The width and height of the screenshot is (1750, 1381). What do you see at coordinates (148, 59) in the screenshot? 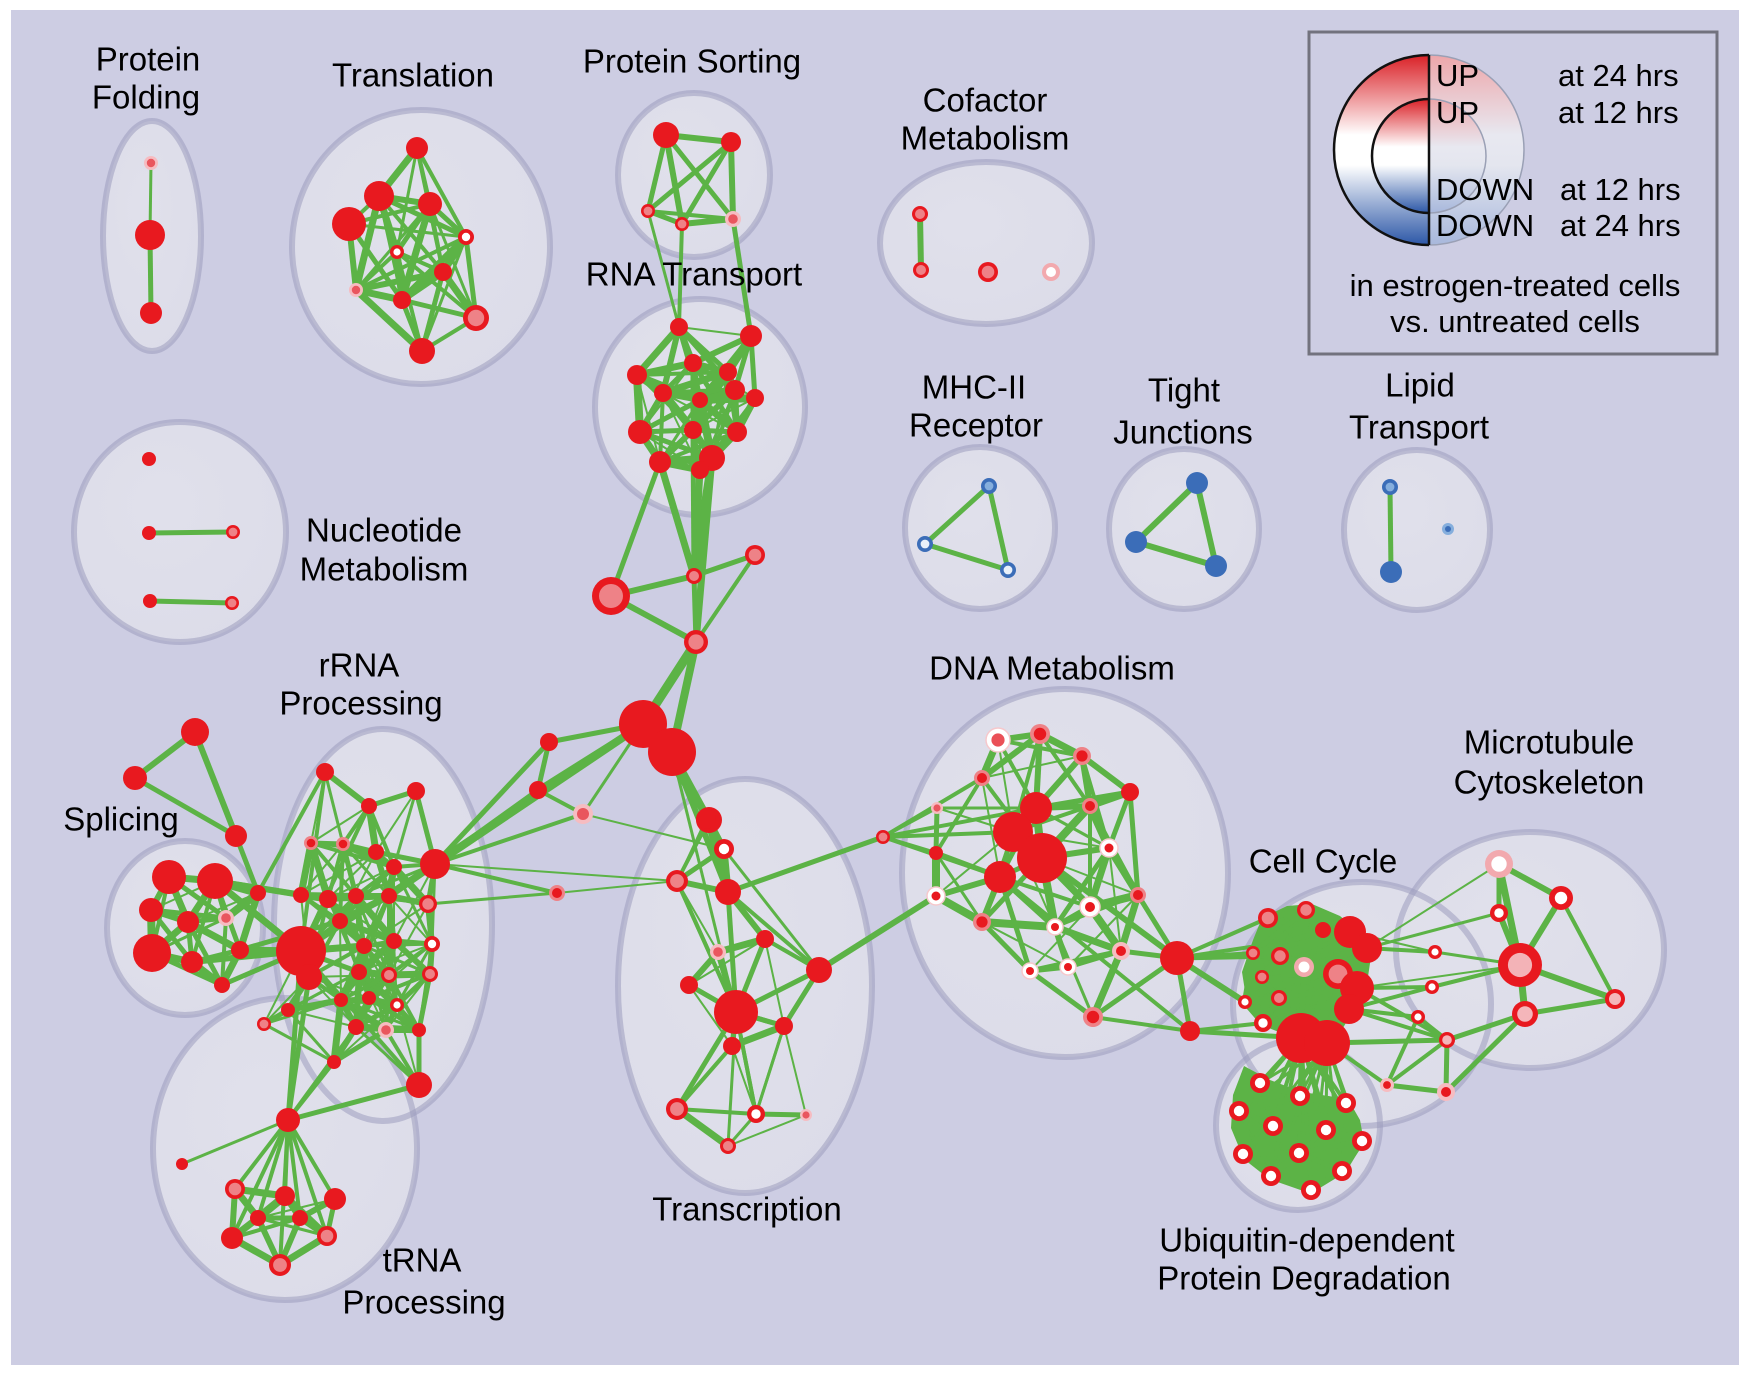
I see `svg-text: Protein` at bounding box center [148, 59].